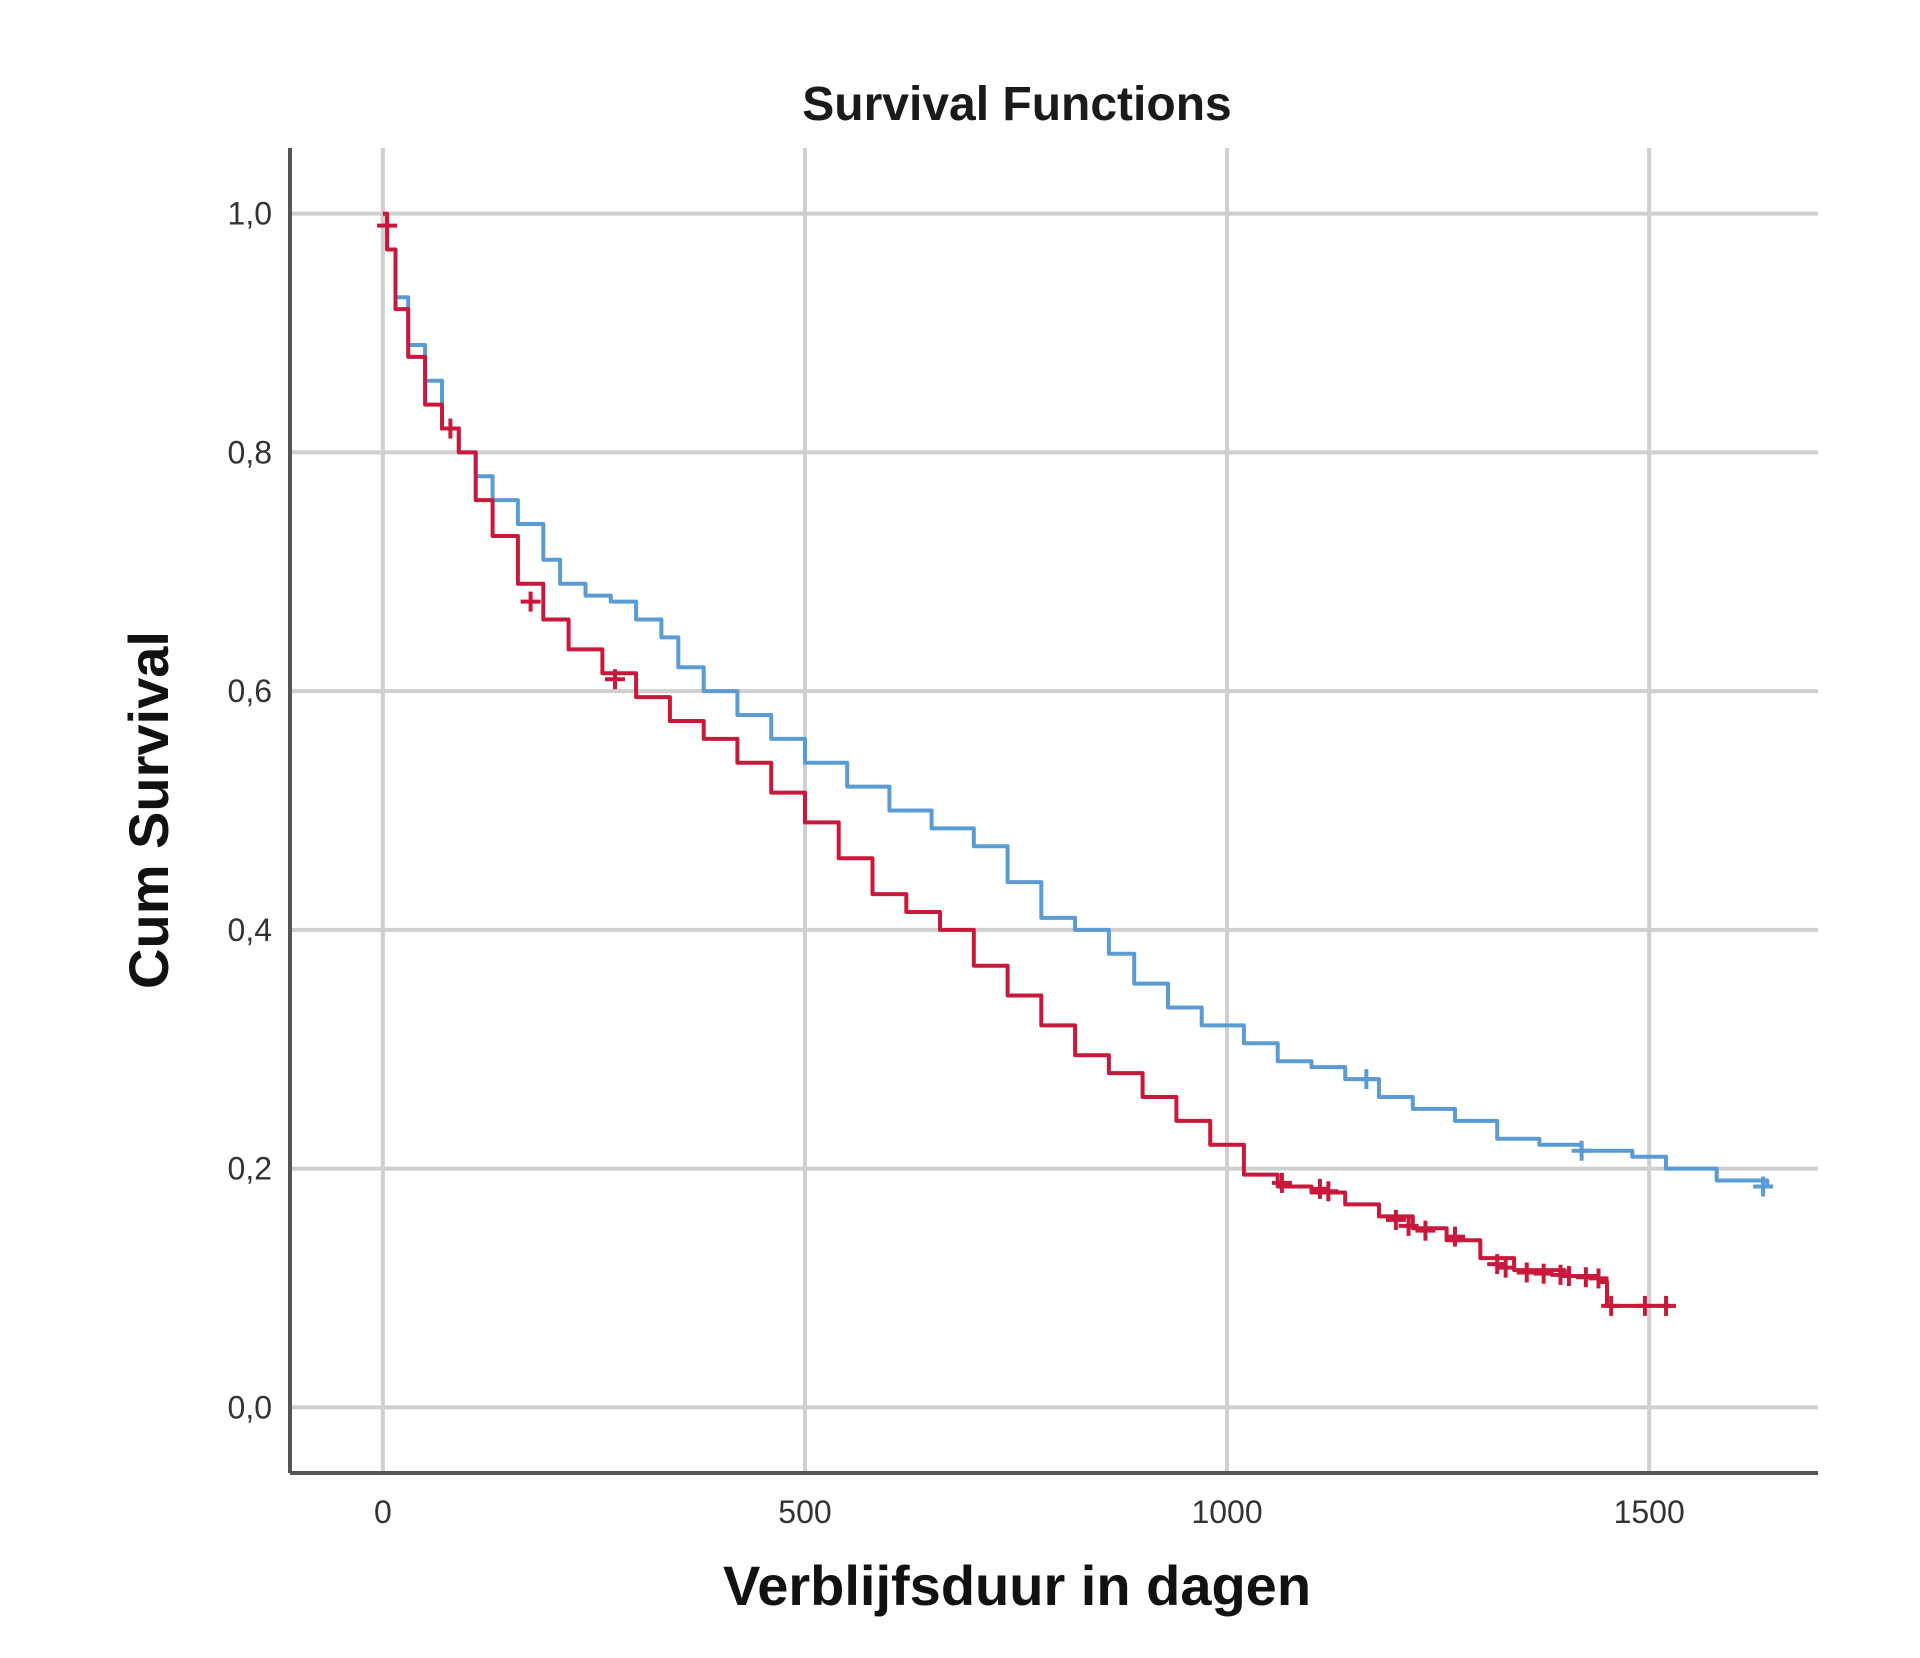  I want to click on x-tick-label: 500, so click(804, 1512).